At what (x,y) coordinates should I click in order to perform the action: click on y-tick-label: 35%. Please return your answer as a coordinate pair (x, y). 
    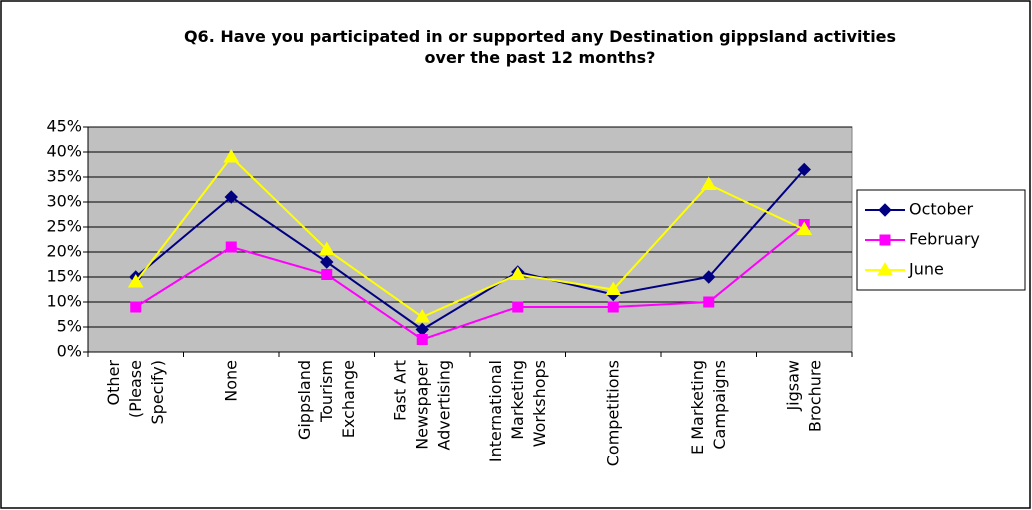
    Looking at the image, I should click on (64, 176).